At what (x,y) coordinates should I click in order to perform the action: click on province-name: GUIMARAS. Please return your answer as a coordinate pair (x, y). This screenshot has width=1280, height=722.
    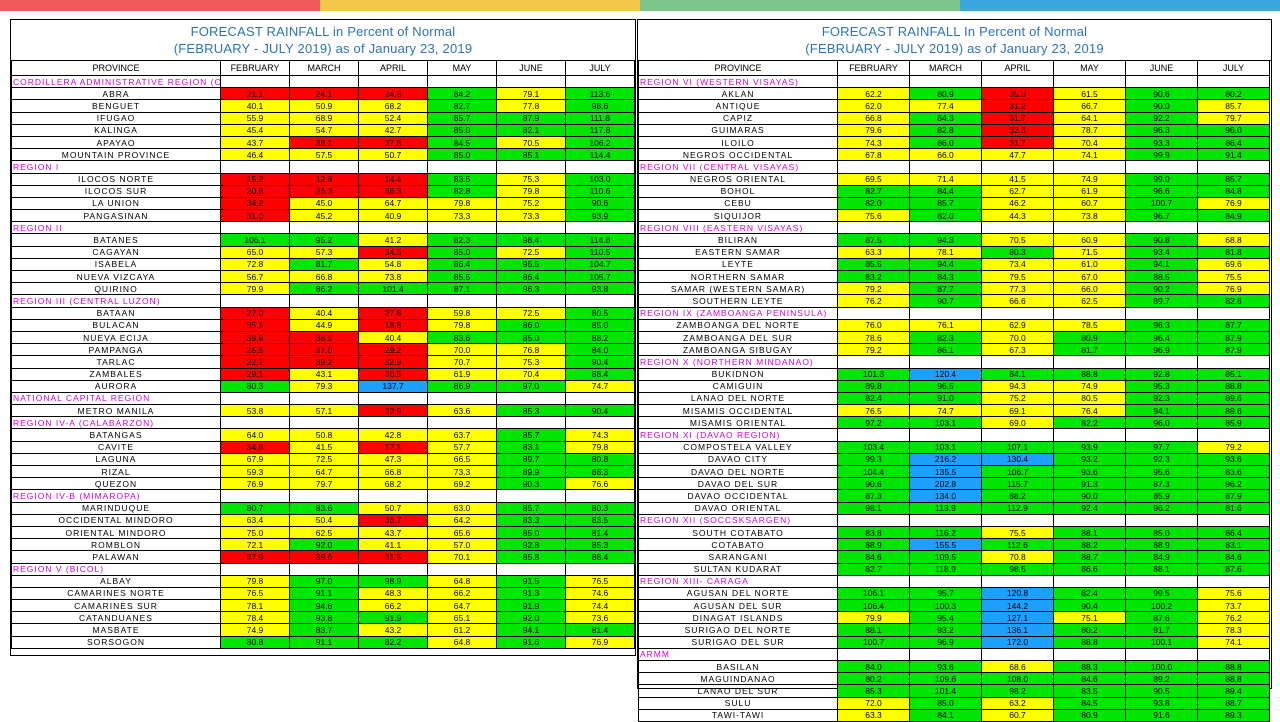
    Looking at the image, I should click on (738, 130).